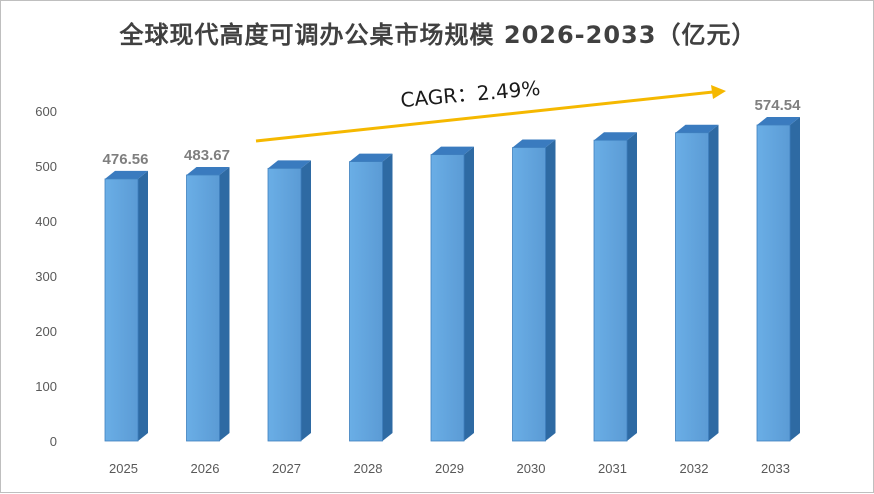 The height and width of the screenshot is (494, 874). Describe the element at coordinates (366, 301) in the screenshot. I see `bar-2028` at that location.